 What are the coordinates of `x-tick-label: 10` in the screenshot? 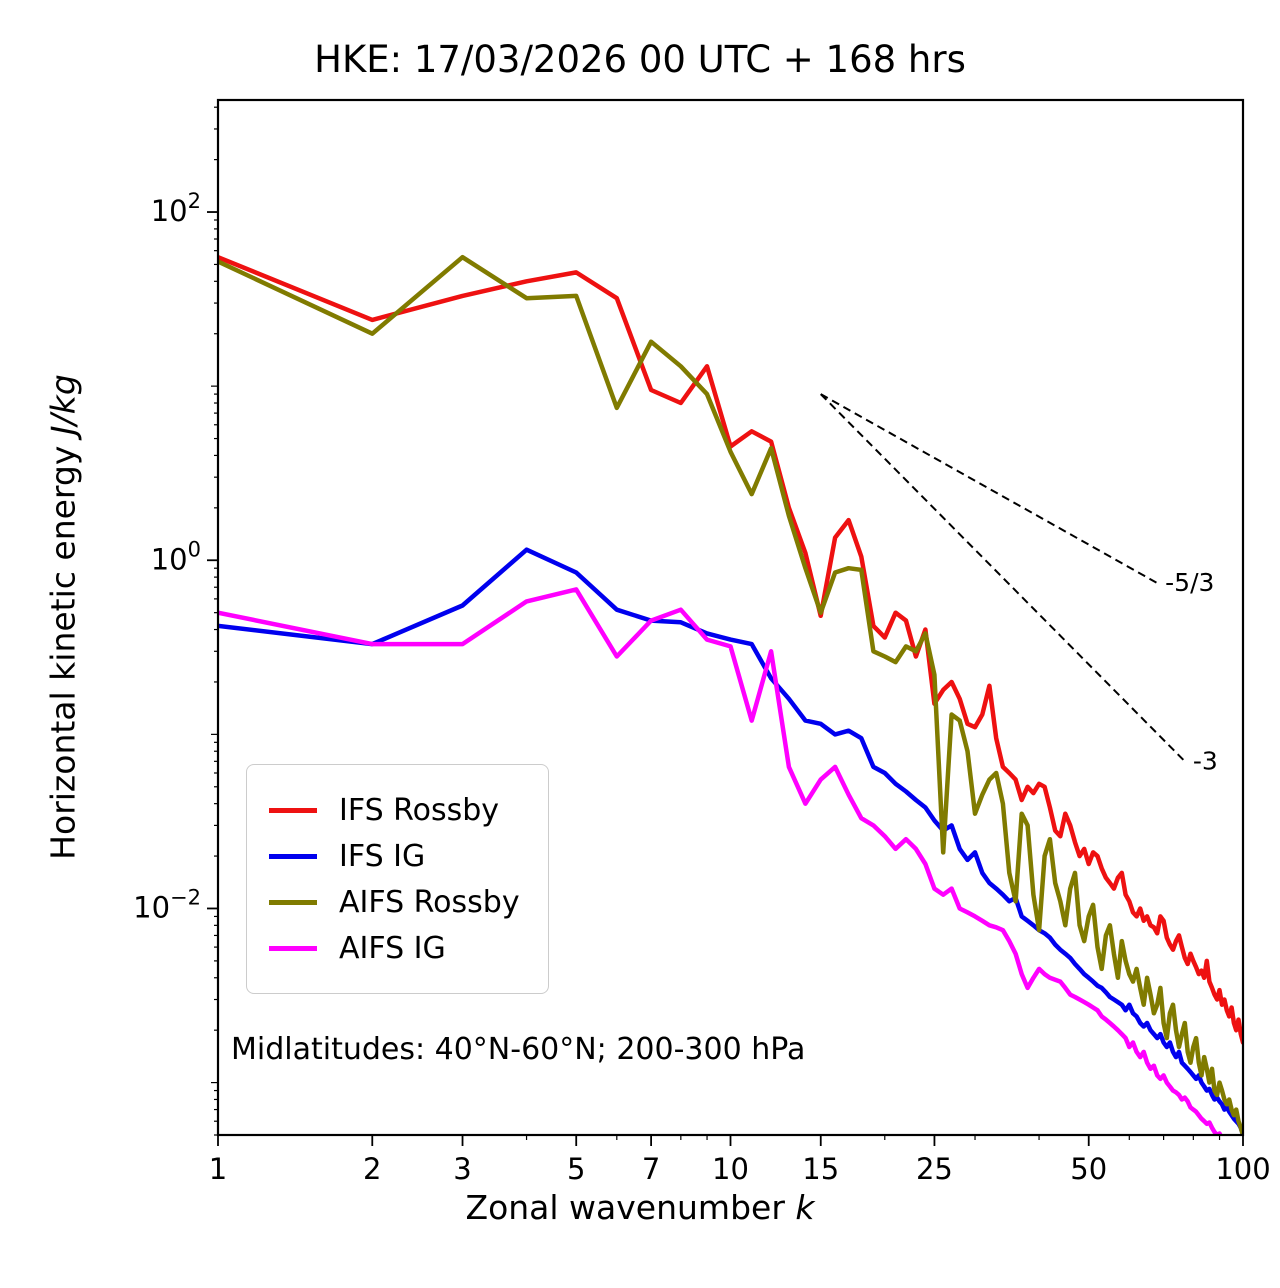 It's located at (730, 1169).